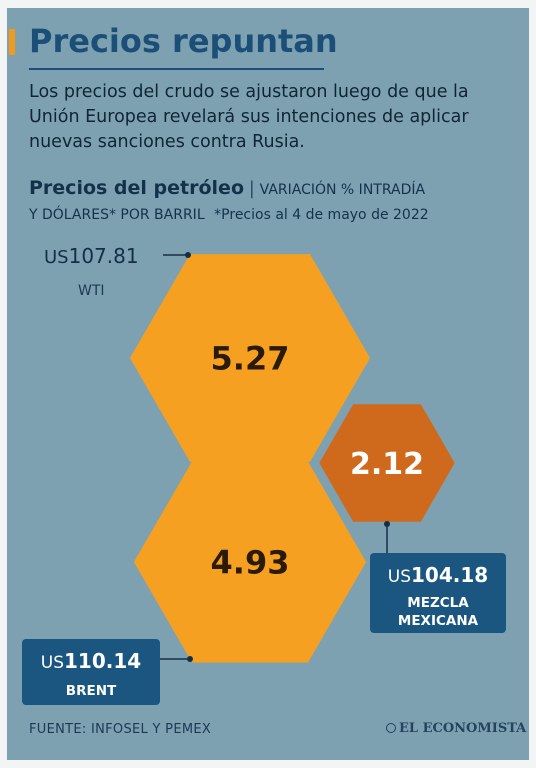 The height and width of the screenshot is (768, 536). I want to click on mezcla-connector-dot, so click(387, 524).